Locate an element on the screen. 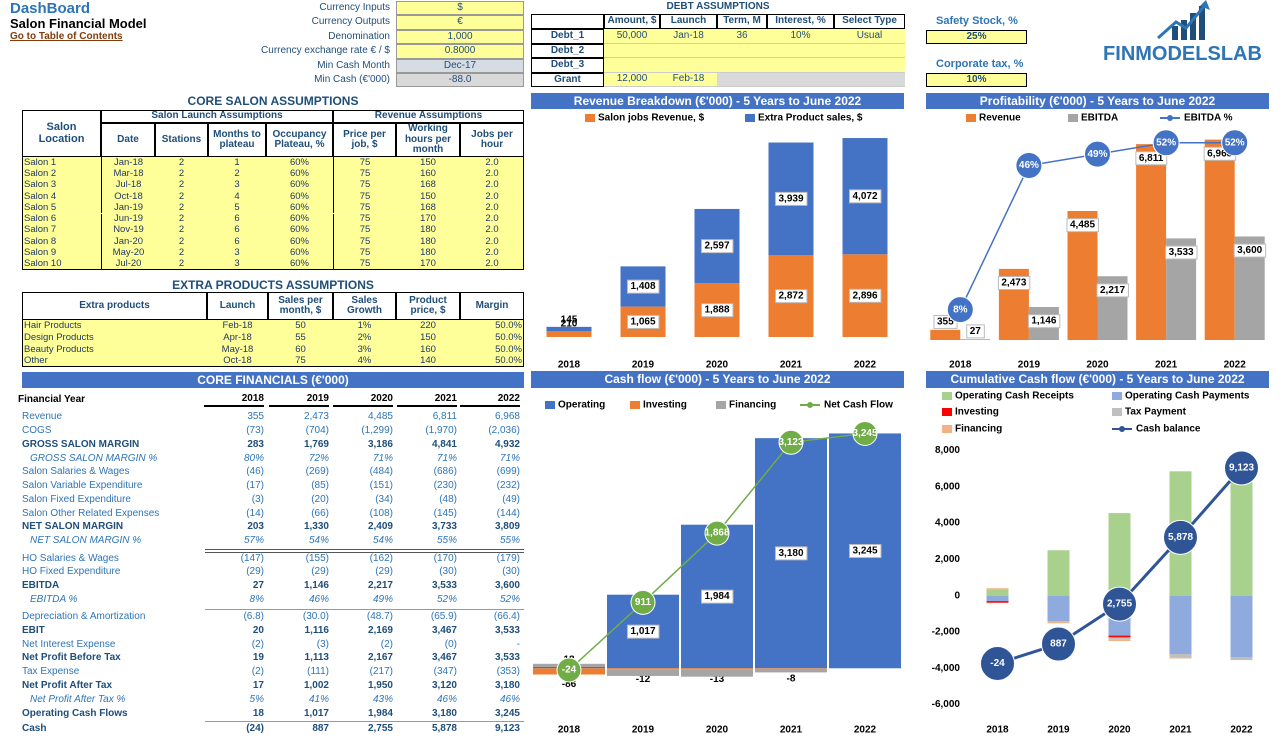 The image size is (1283, 754). row-value: (269) is located at coordinates (317, 471).